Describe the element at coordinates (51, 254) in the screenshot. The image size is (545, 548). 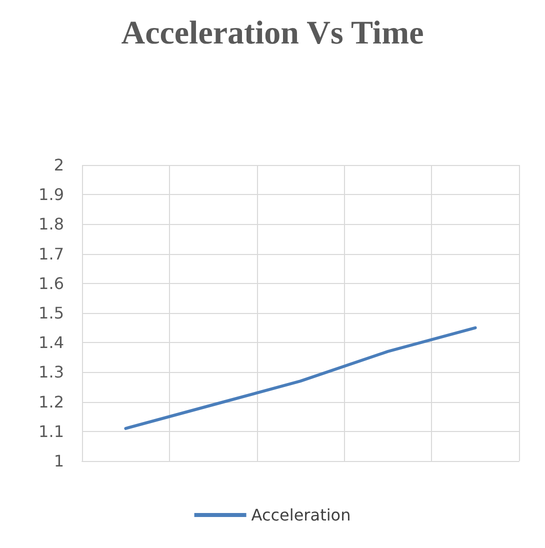
I see `y-tick-label: 1.7` at that location.